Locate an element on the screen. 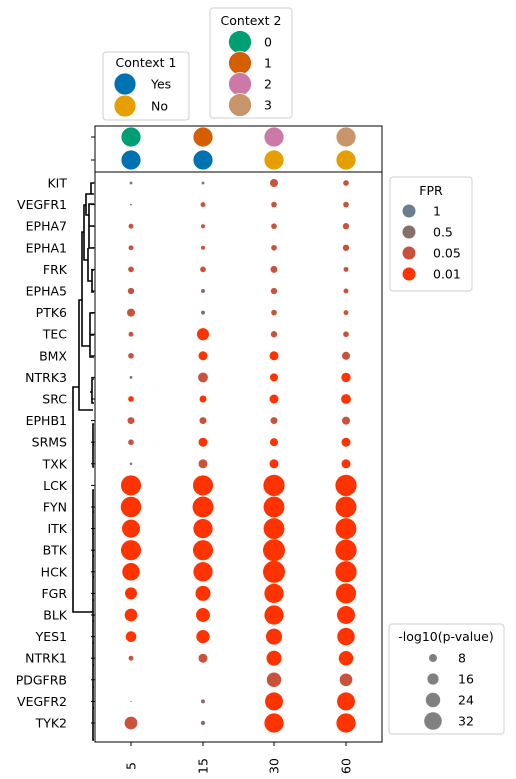 Image resolution: width=516 pixels, height=779 pixels. dendrogram is located at coordinates (83, 461).